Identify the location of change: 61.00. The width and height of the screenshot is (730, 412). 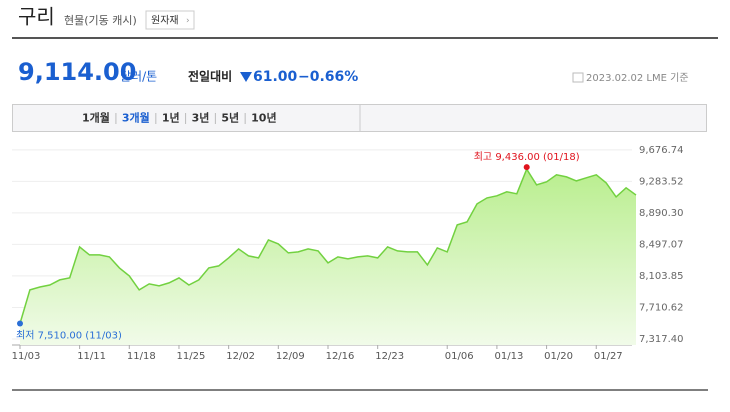
(275, 77).